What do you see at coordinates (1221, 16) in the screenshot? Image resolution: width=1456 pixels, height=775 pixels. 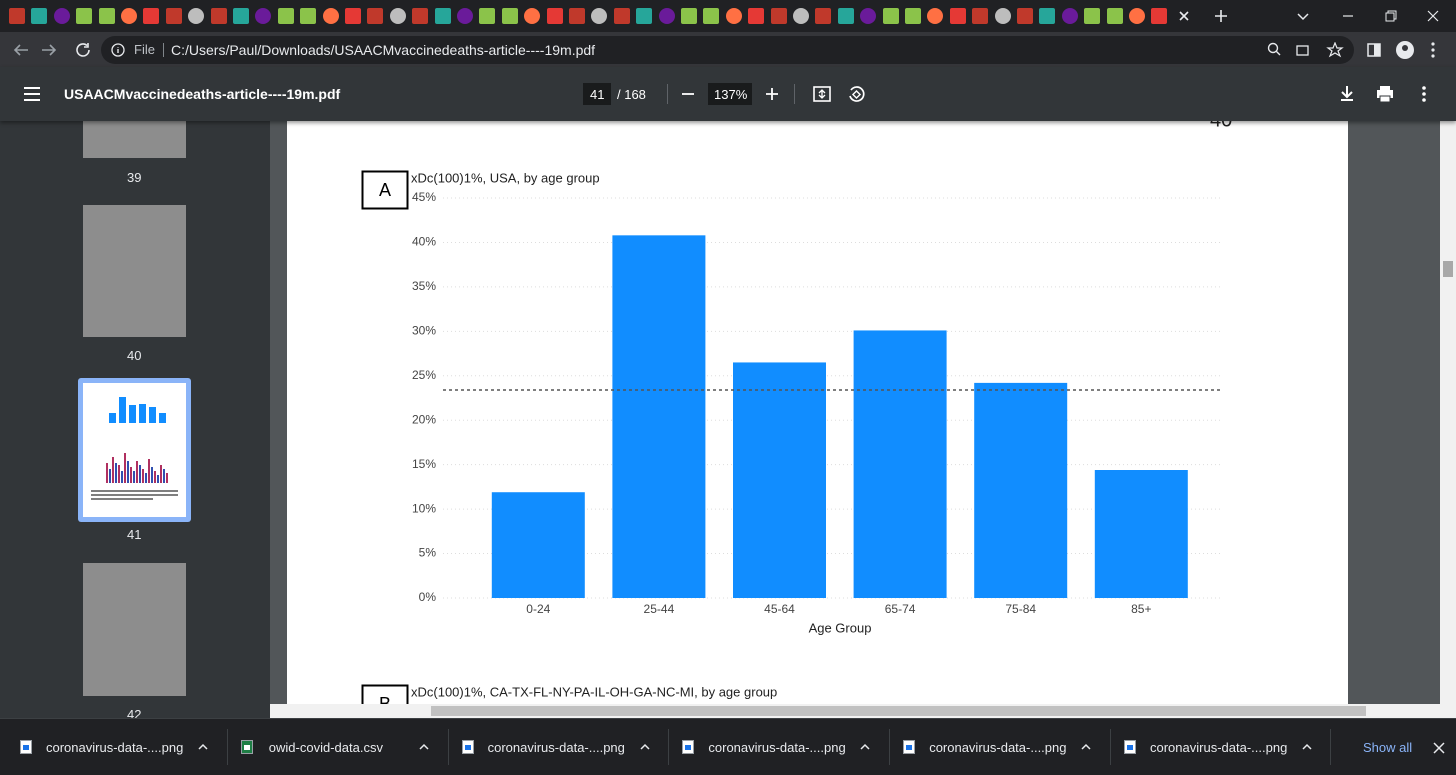 I see `new-tab` at bounding box center [1221, 16].